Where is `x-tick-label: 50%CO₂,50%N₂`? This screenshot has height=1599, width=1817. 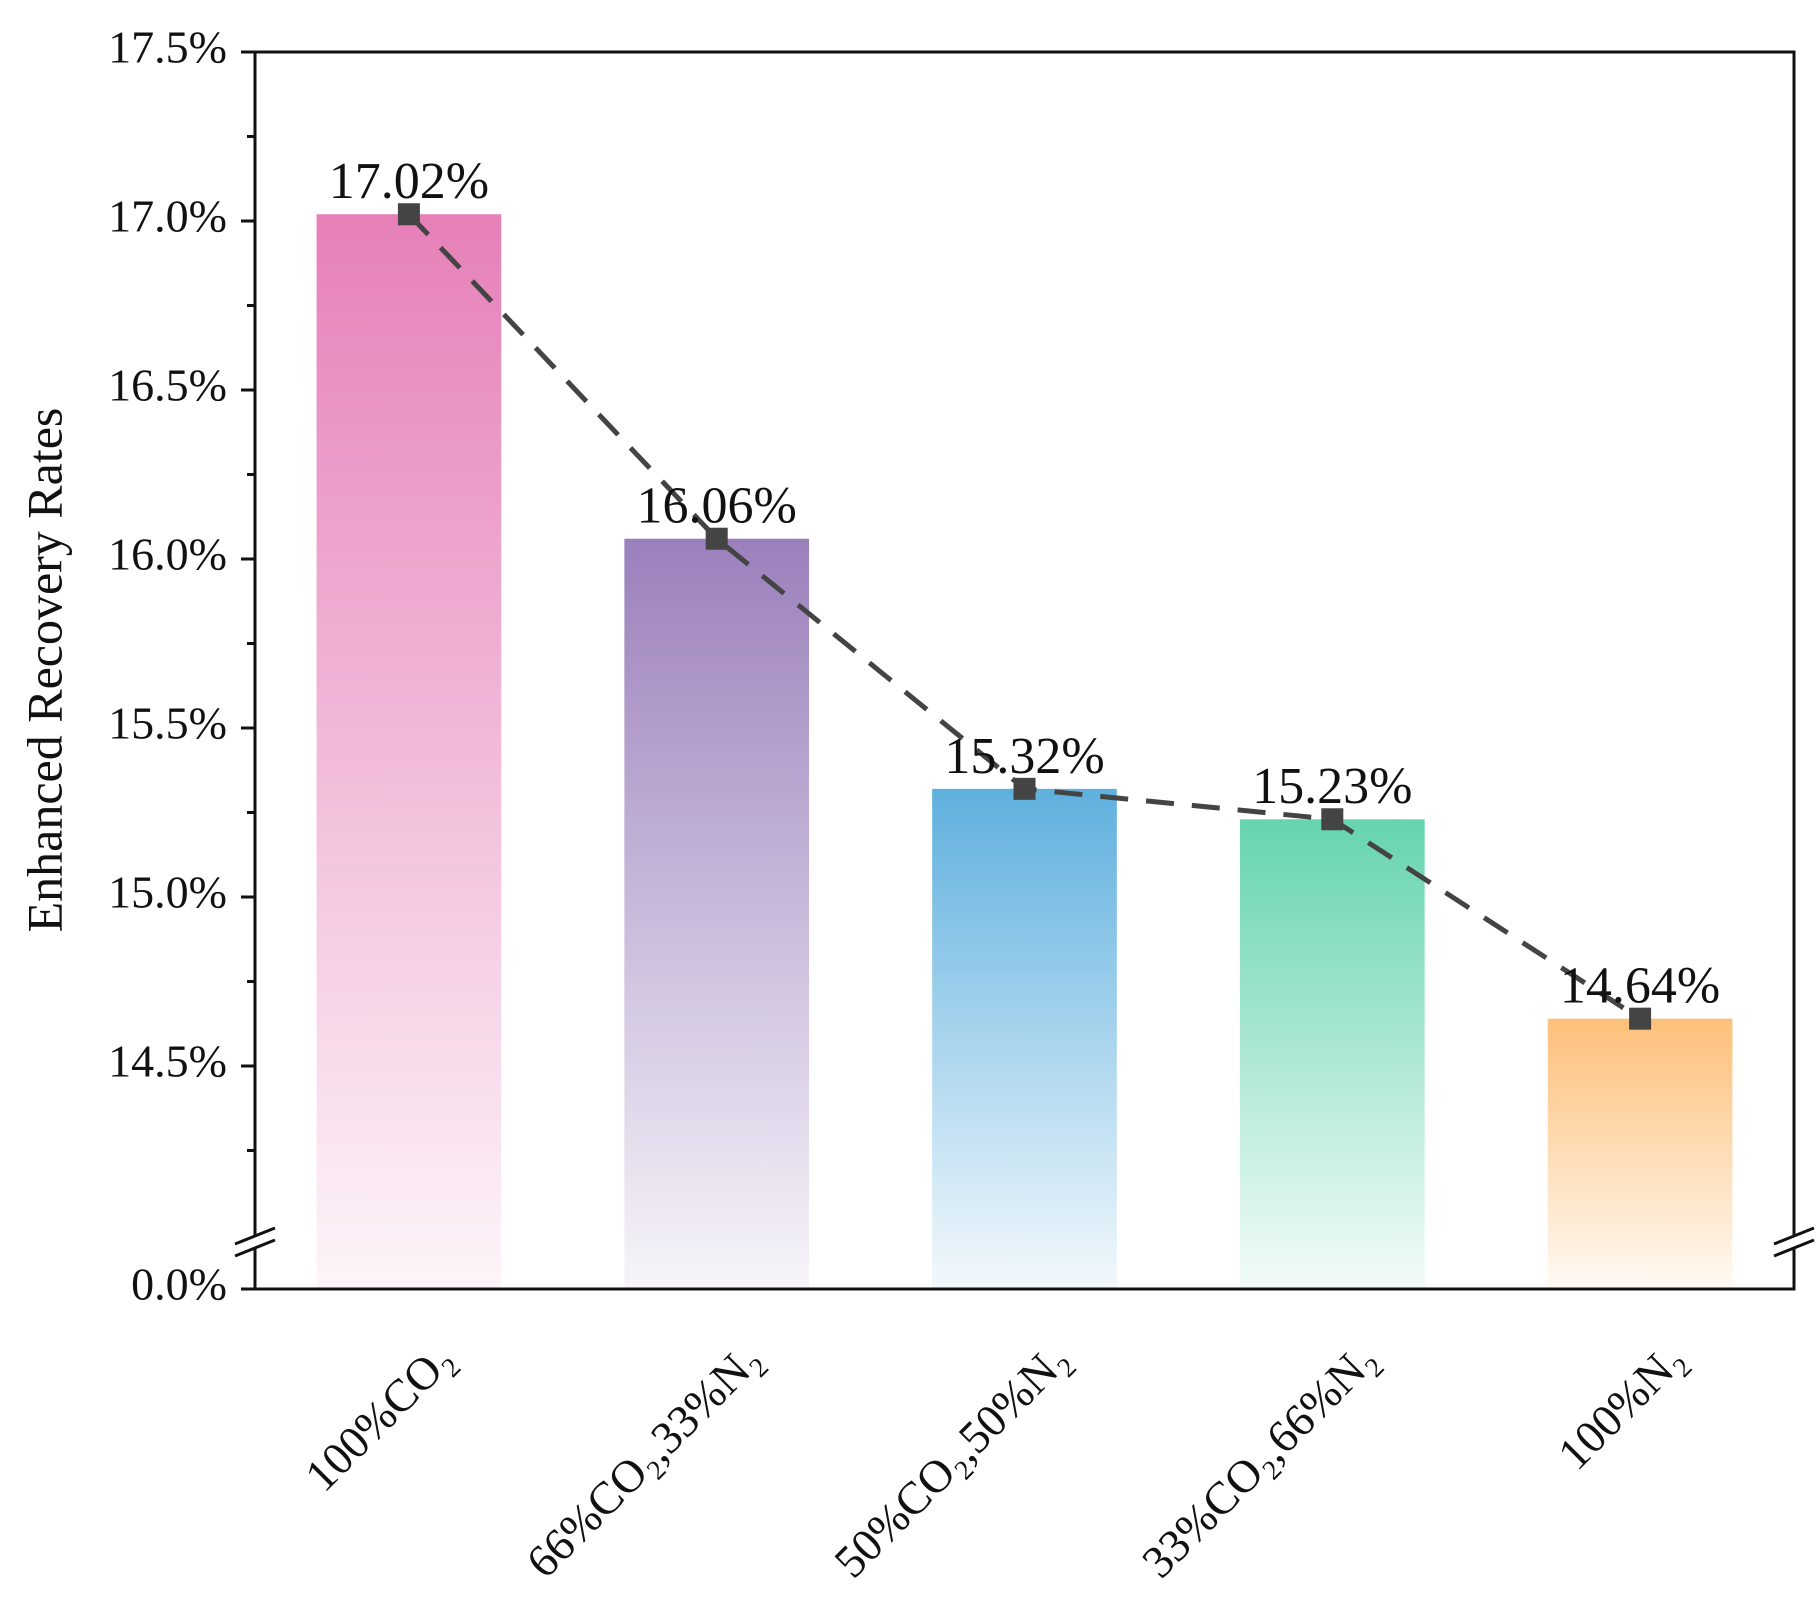
x-tick-label: 50%CO₂,50%N₂ is located at coordinates (951, 1459).